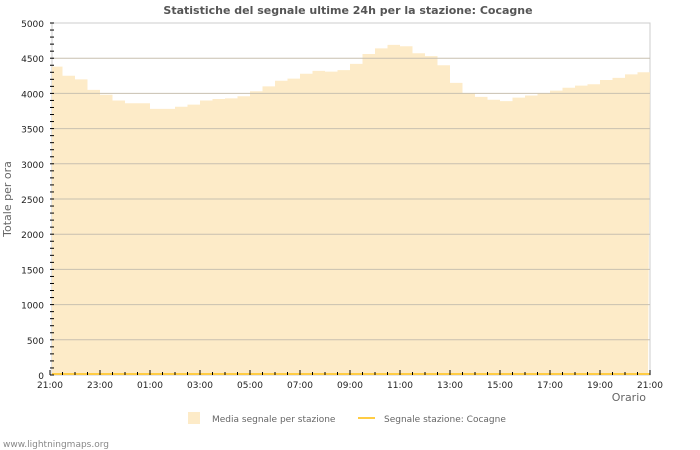 The width and height of the screenshot is (700, 450). I want to click on x-tick-label: 17:00, so click(550, 386).